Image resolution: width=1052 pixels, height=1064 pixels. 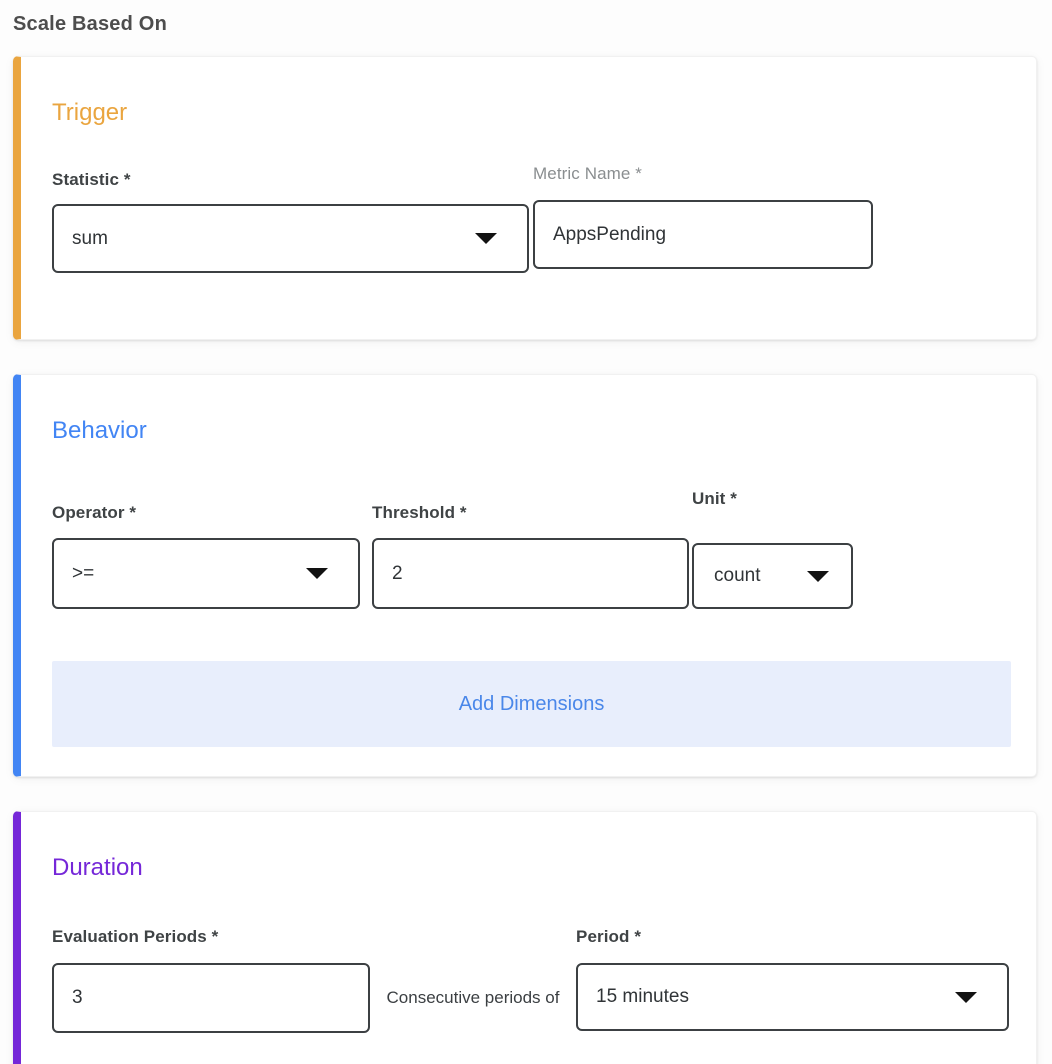 I want to click on metric-name-field: Metric Name *, so click(x=703, y=218).